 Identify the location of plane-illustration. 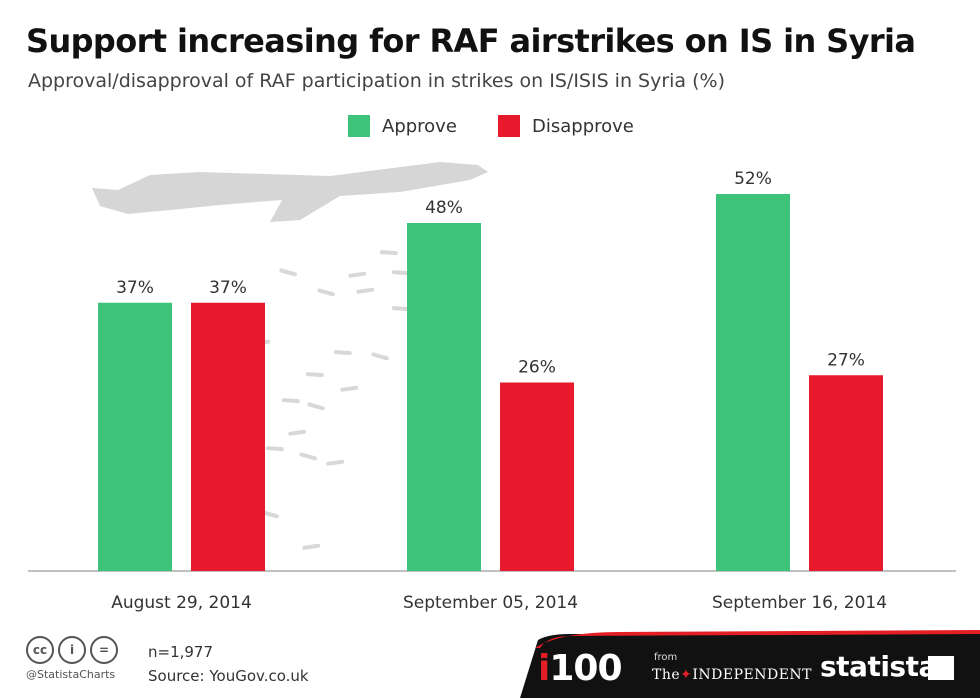
(290, 192).